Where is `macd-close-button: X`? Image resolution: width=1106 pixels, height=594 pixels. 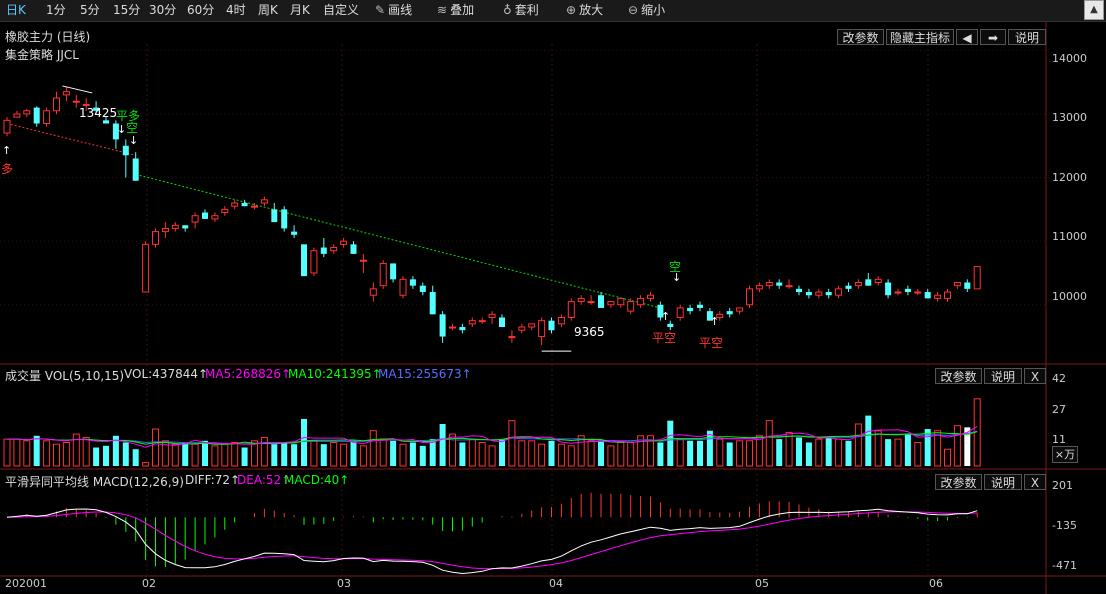
macd-close-button: X is located at coordinates (1035, 482).